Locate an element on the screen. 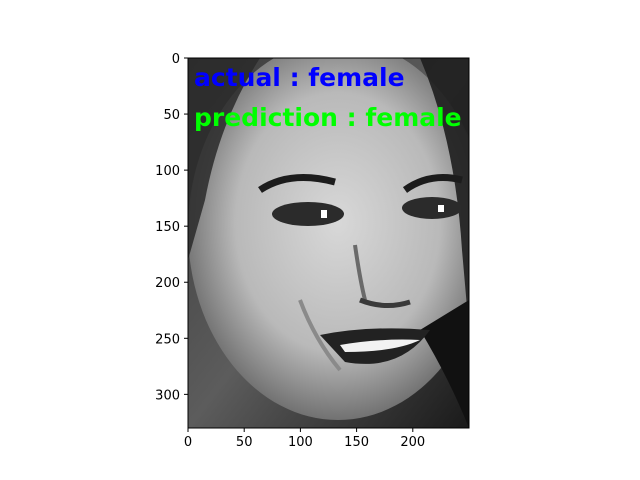  x-tick-label: 100 is located at coordinates (300, 442).